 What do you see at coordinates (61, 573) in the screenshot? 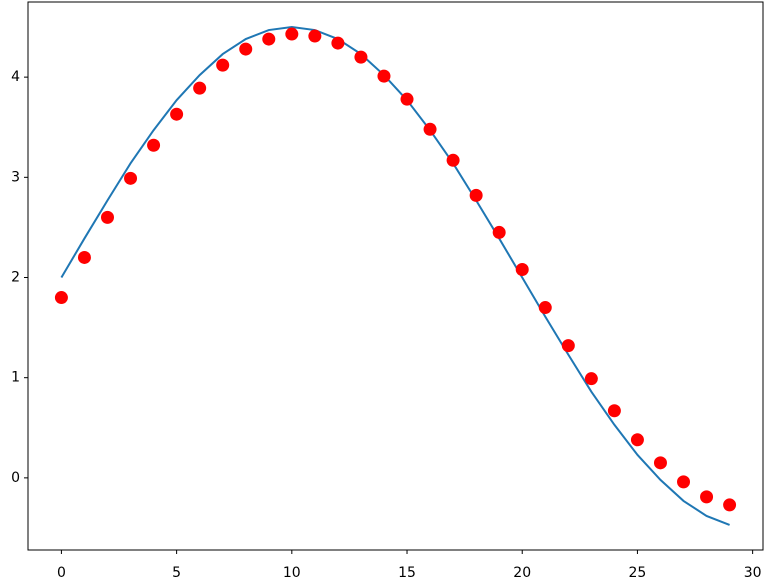
I see `x-tick-label: 0` at bounding box center [61, 573].